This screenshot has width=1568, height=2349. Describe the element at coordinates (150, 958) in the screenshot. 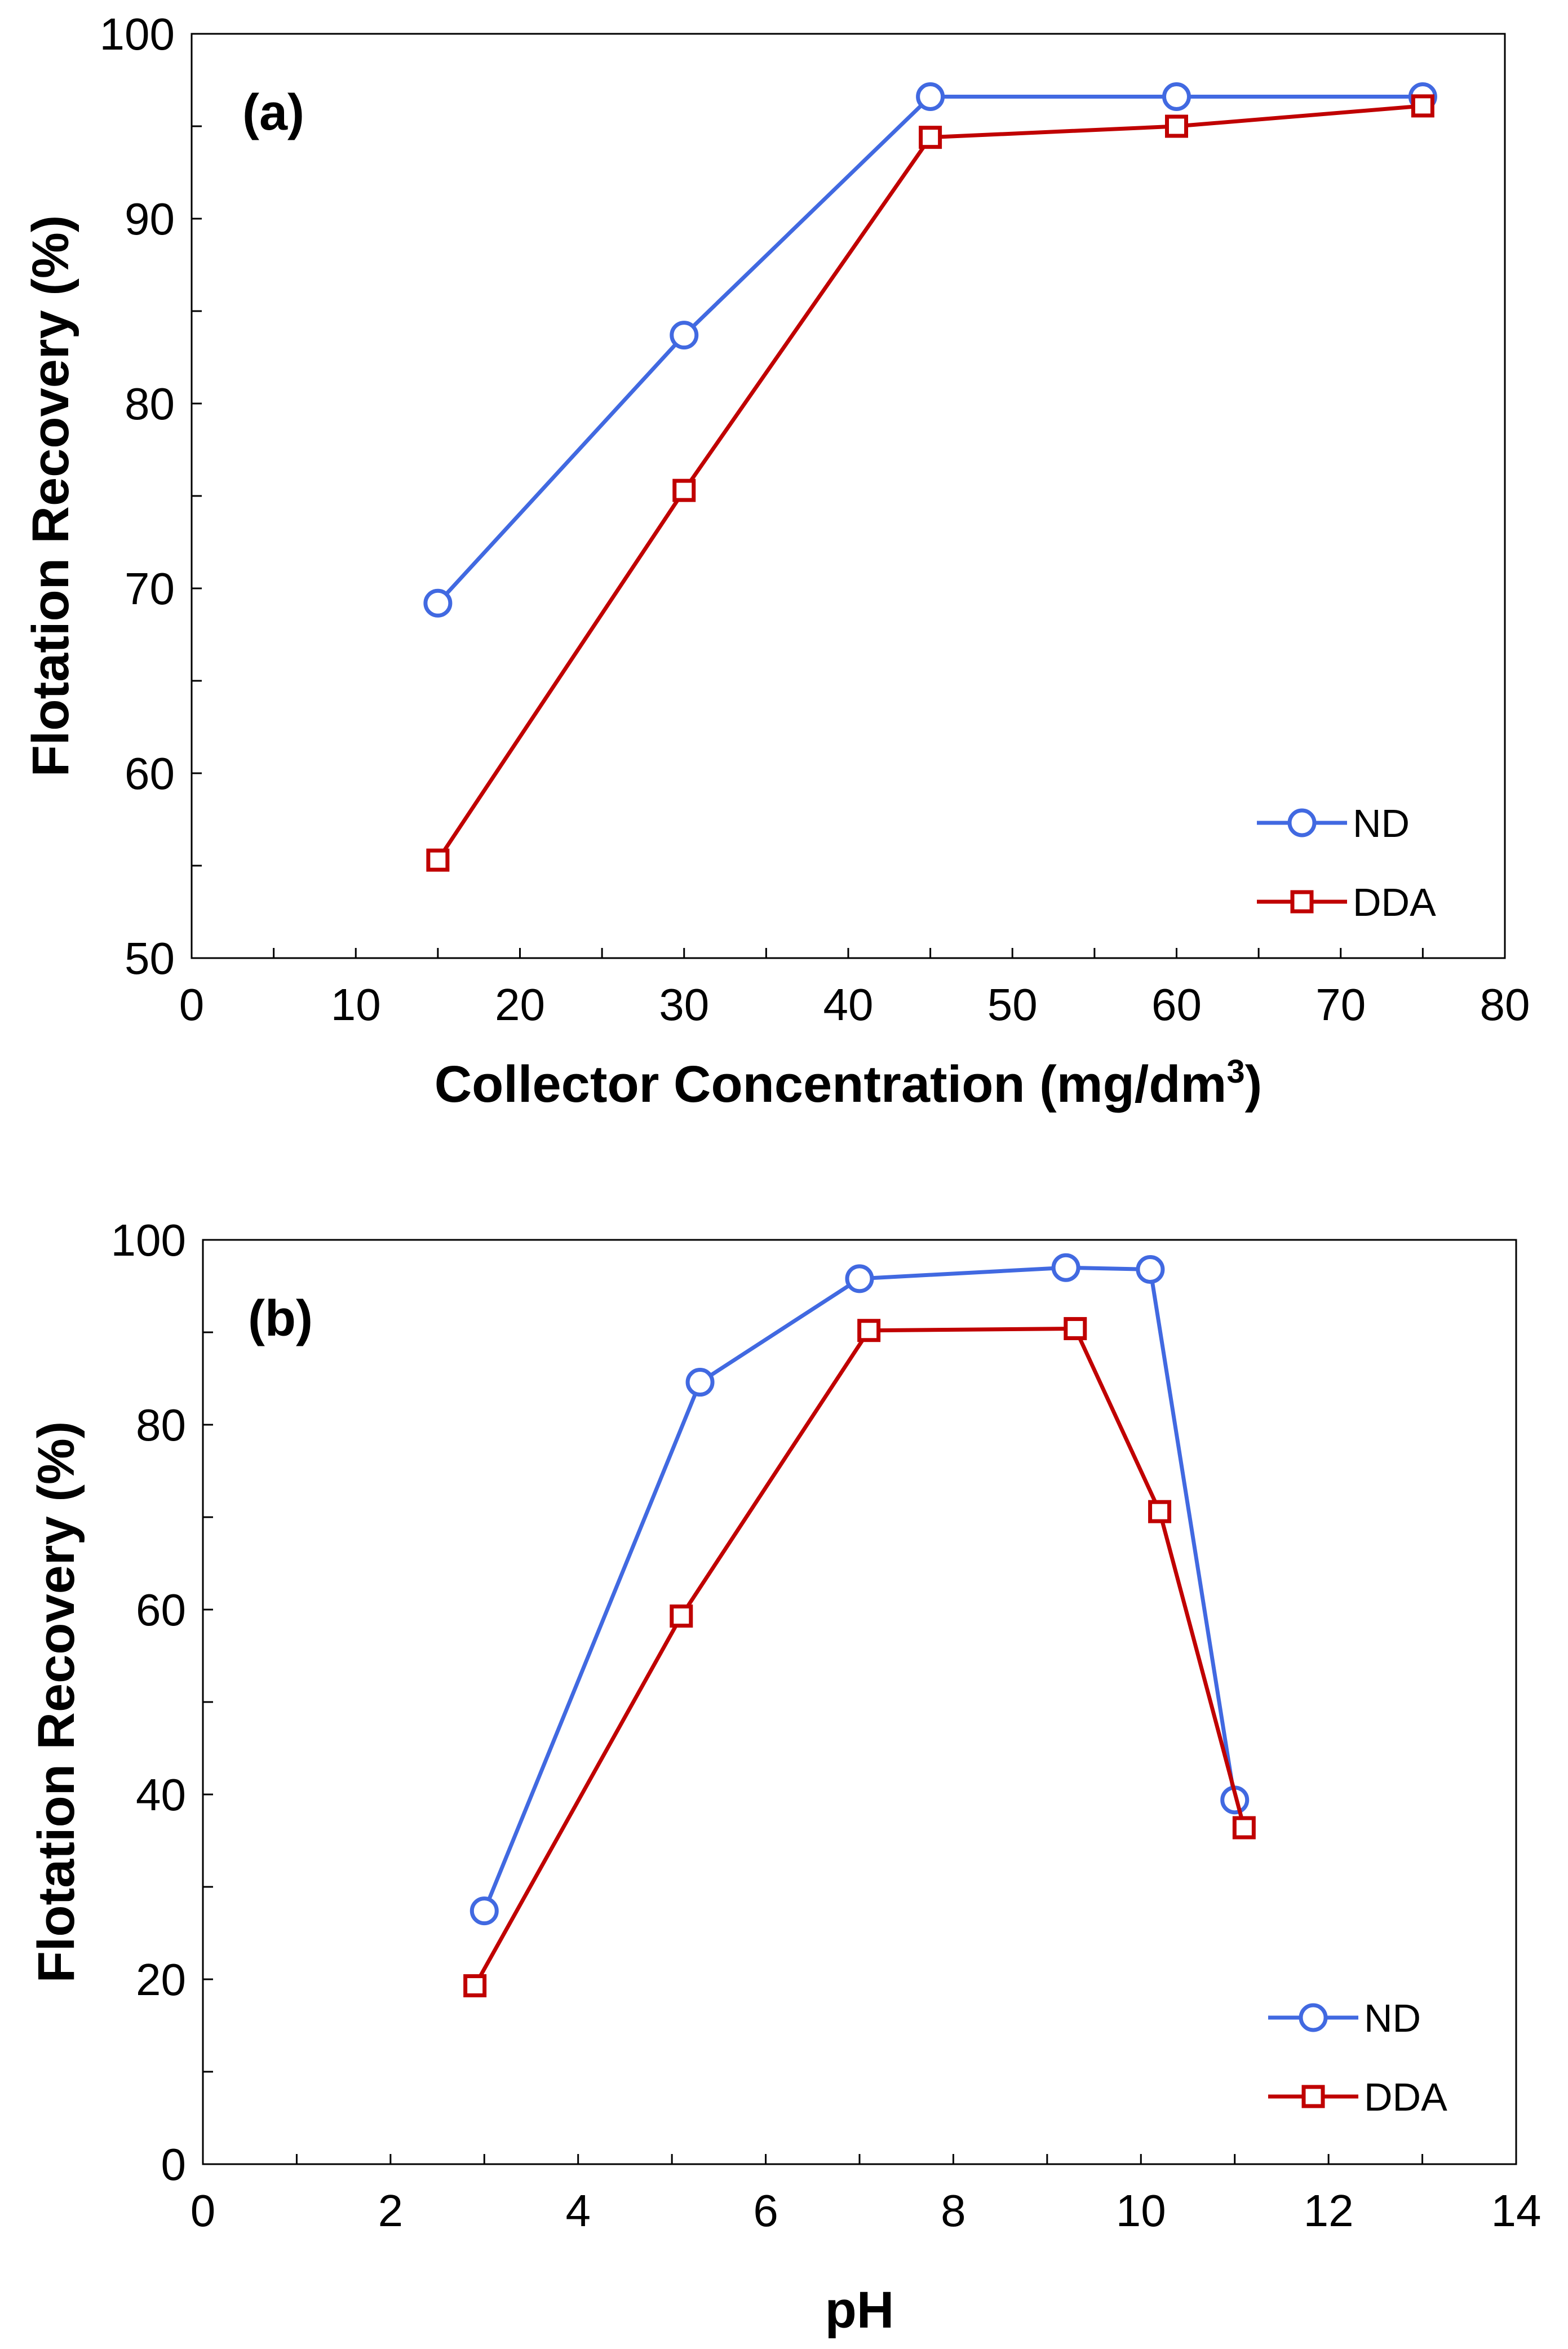

I see `y-tick-label: 50` at that location.